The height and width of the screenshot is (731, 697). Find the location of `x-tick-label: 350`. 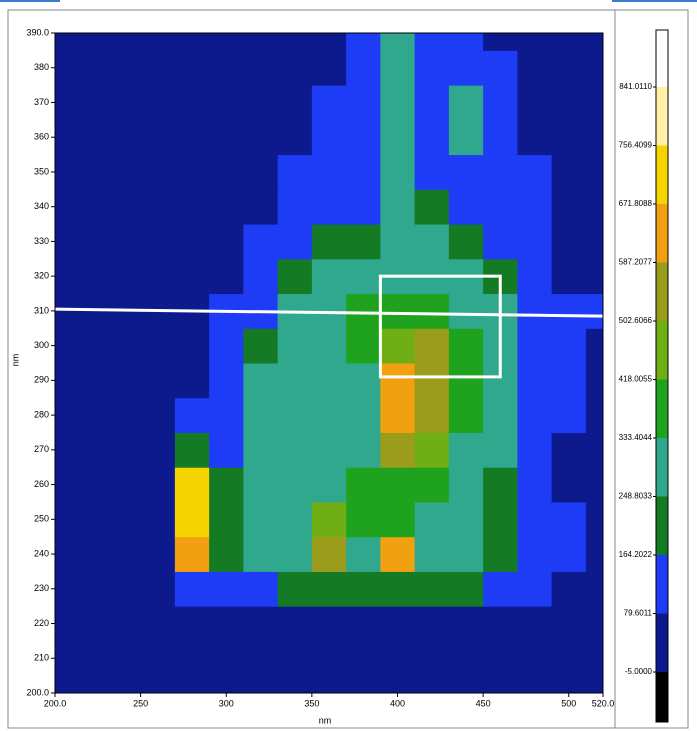

x-tick-label: 350 is located at coordinates (311, 703).